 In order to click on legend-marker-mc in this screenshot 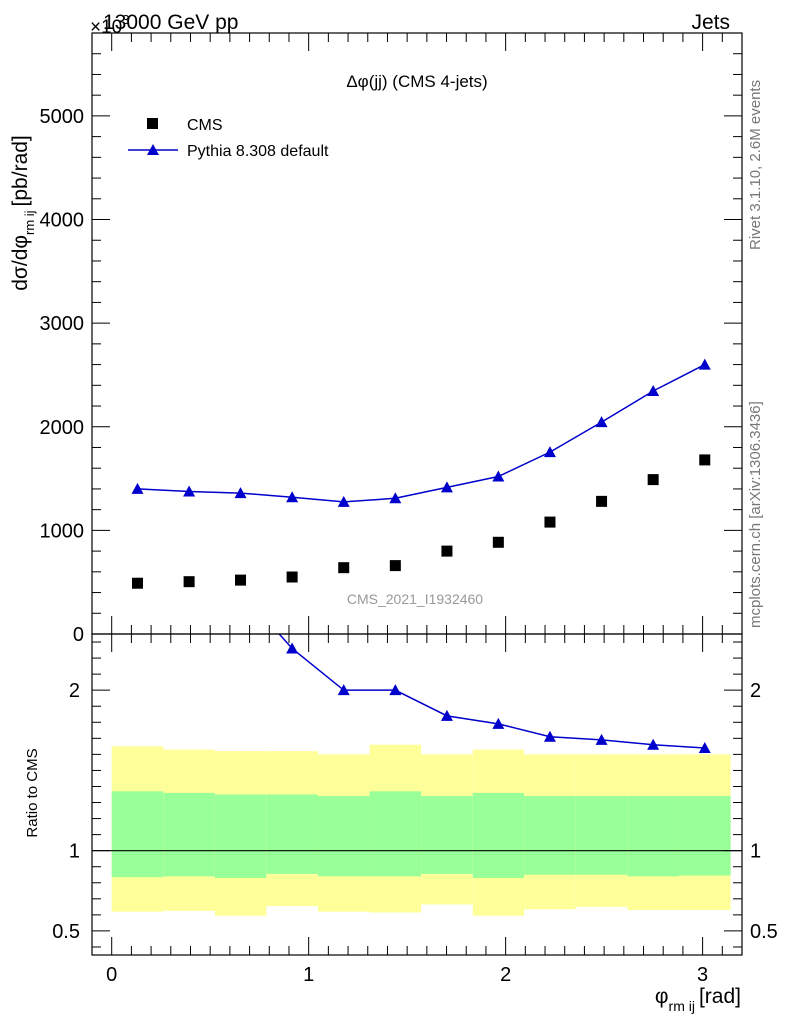, I will do `click(153, 149)`.